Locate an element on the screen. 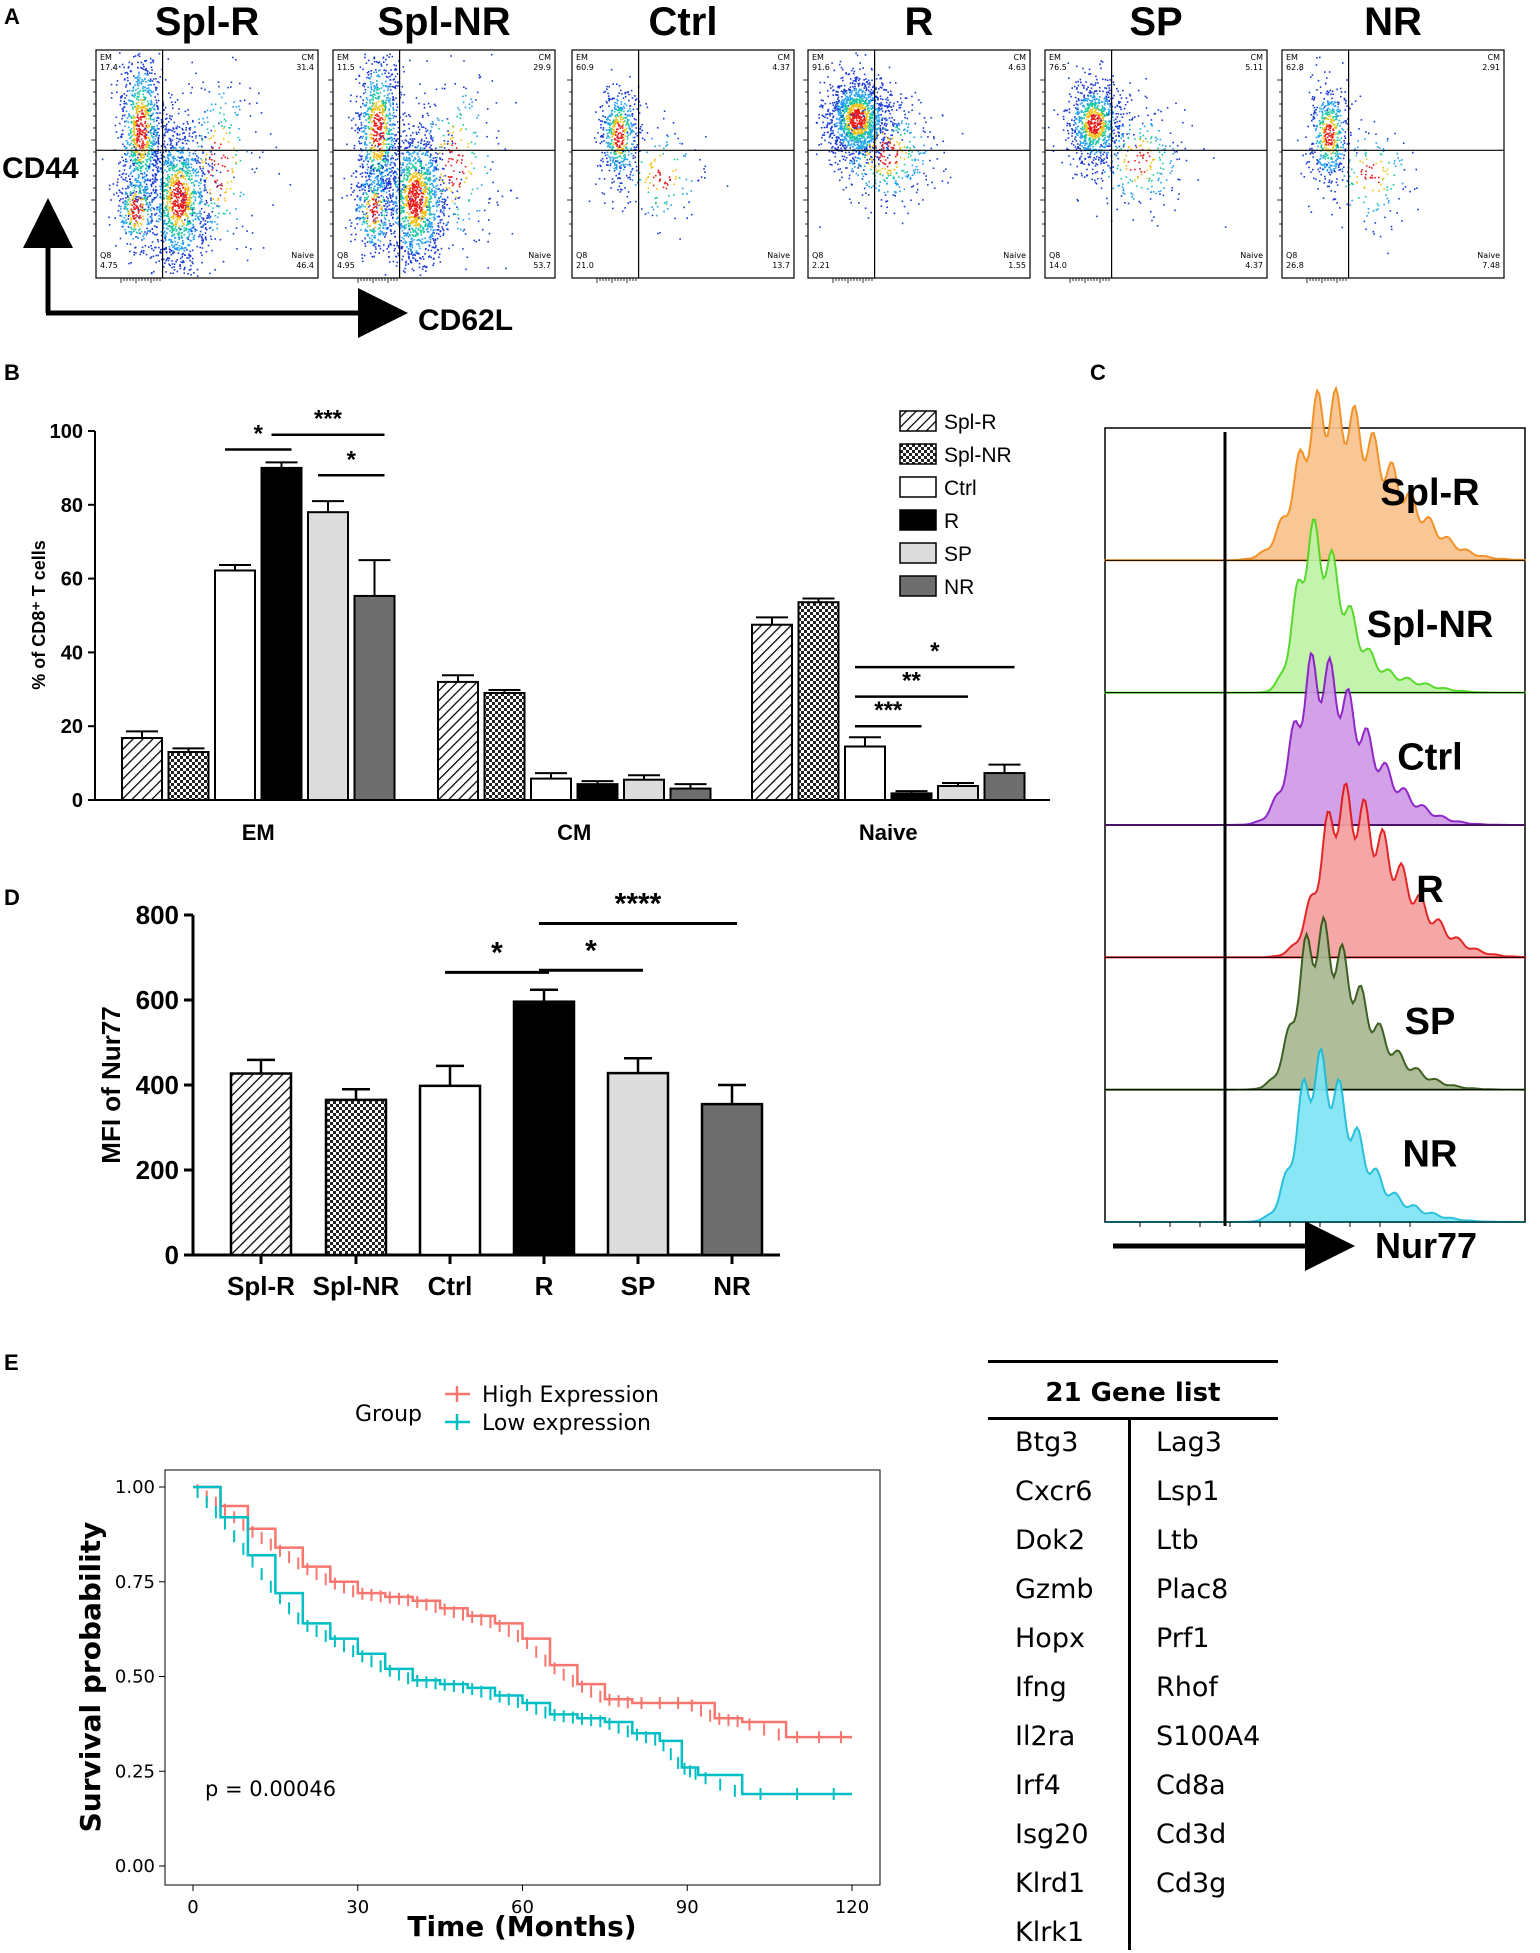 The width and height of the screenshot is (1540, 1953). legend-label: R is located at coordinates (951, 521).